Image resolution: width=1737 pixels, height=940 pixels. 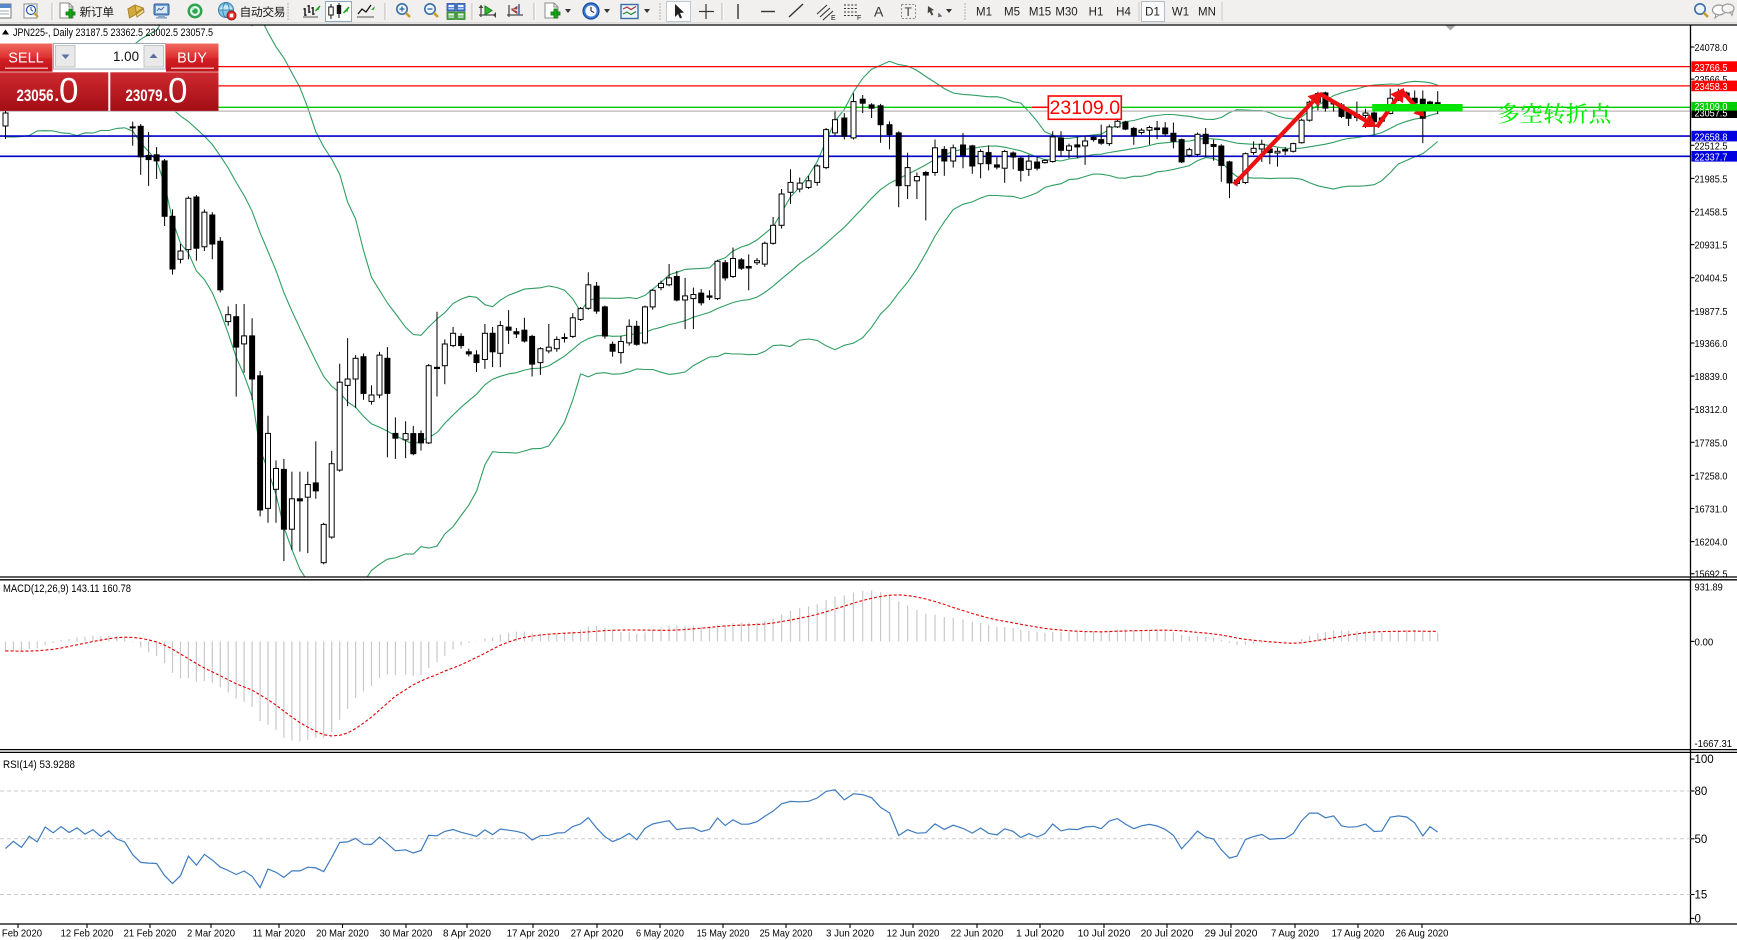 I want to click on svg-text: 12 Feb 2020, so click(x=87, y=934).